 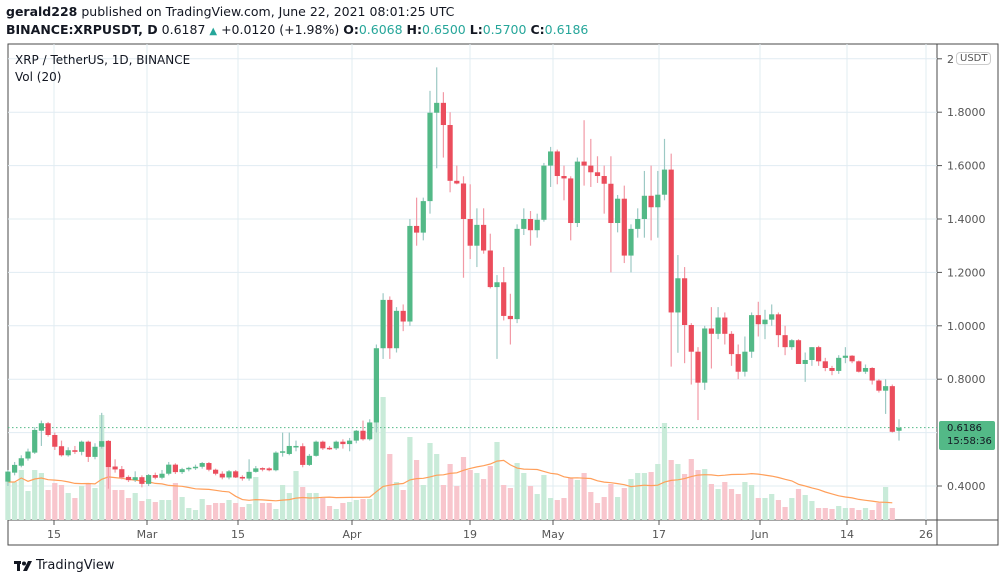 What do you see at coordinates (974, 58) in the screenshot?
I see `currency-unit-badge: USDT` at bounding box center [974, 58].